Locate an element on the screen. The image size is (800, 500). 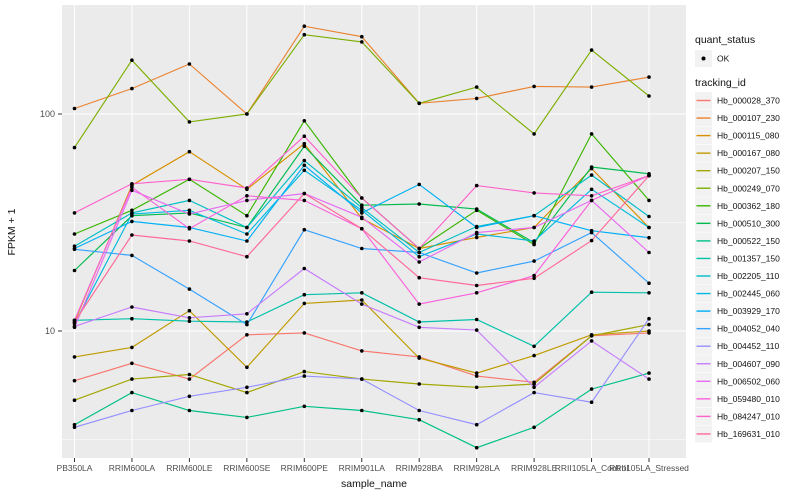
legend-label-Hb_002445_060: Hb_002445_060 is located at coordinates (748, 294).